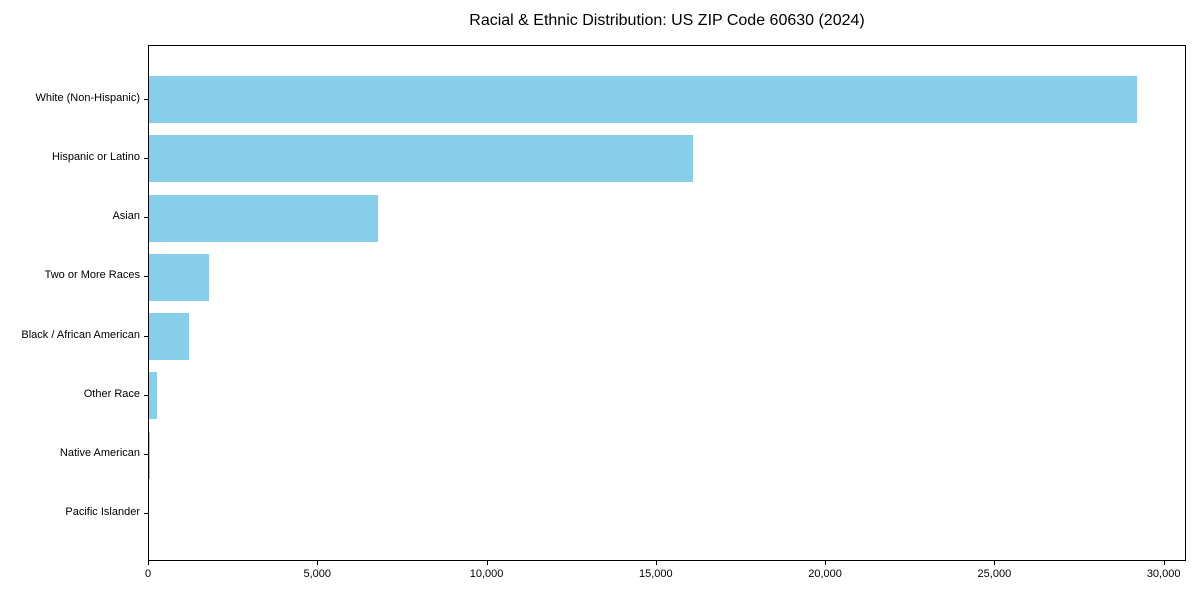 The height and width of the screenshot is (600, 1200). Describe the element at coordinates (111, 393) in the screenshot. I see `y-tick-label: Other Race` at that location.